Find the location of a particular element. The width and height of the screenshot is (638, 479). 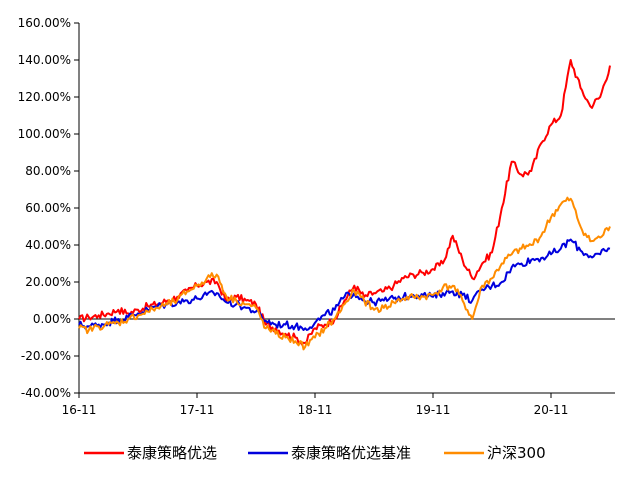

y-tick-label: -20.00% is located at coordinates (46, 356).